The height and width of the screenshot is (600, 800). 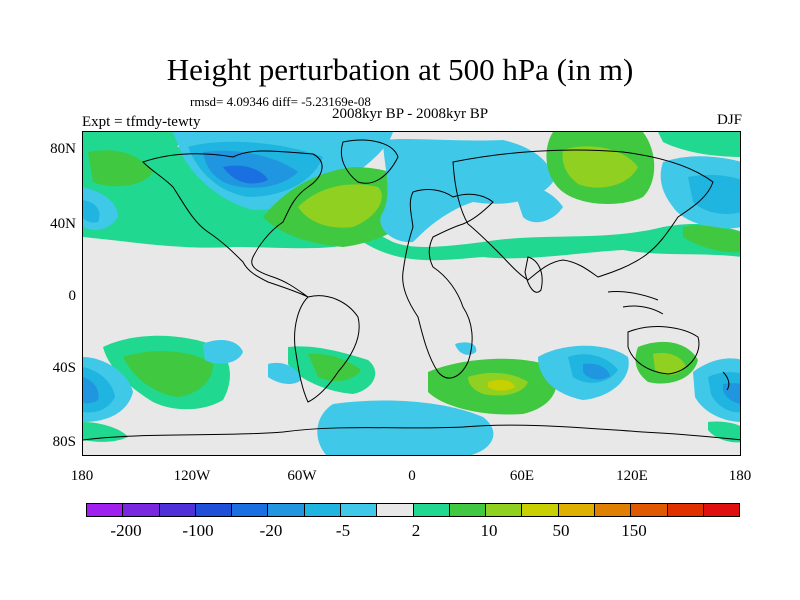 What do you see at coordinates (302, 476) in the screenshot?
I see `lon-label-60w: 60W` at bounding box center [302, 476].